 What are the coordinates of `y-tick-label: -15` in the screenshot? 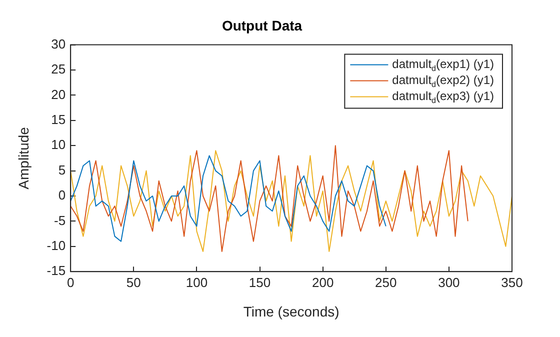 It's located at (56, 270).